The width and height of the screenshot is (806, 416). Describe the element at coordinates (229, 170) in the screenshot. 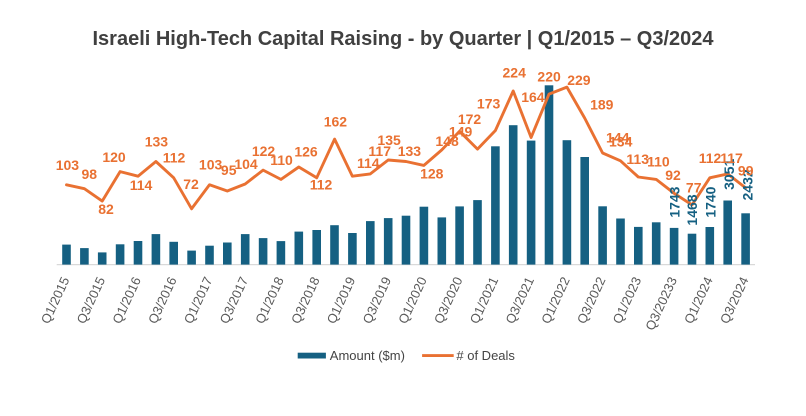

I see `svg-text: 95` at that location.